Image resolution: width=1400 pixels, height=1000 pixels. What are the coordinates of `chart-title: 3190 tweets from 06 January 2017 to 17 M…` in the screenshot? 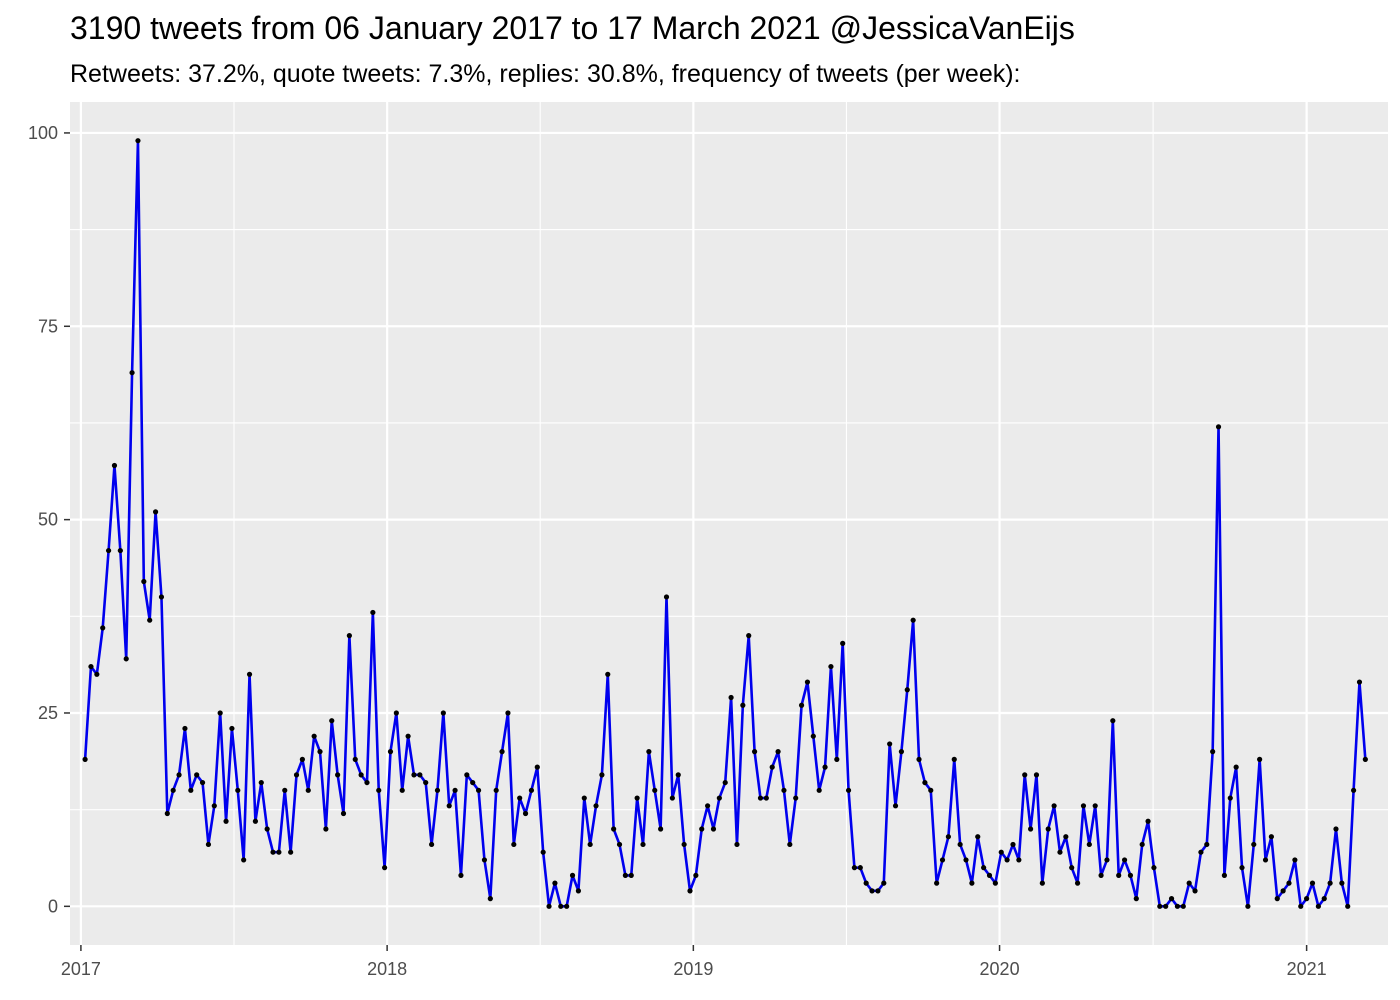 It's located at (572, 28).